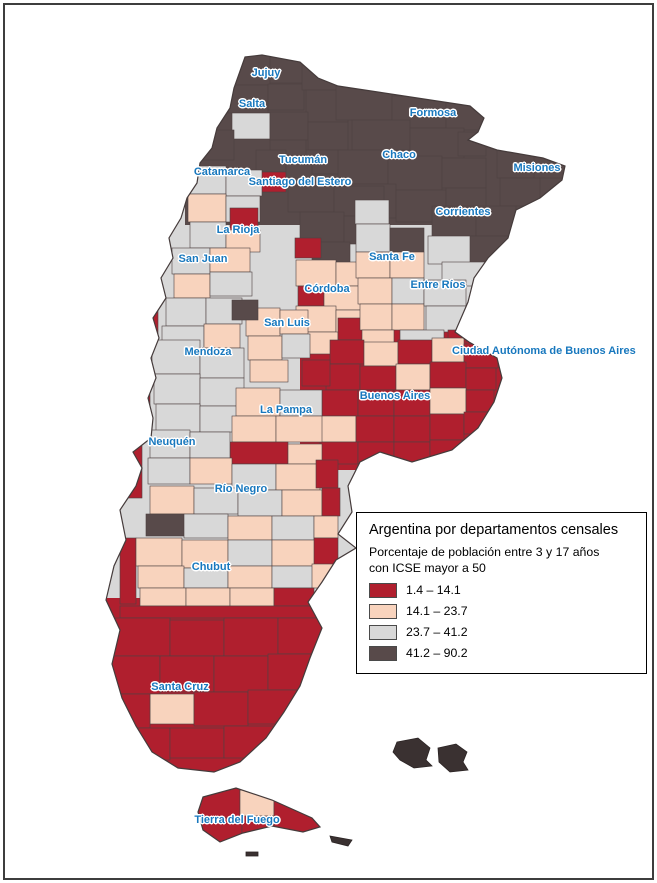 This screenshot has width=657, height=883. I want to click on legend-row: 23.7 – 41.2, so click(501, 632).